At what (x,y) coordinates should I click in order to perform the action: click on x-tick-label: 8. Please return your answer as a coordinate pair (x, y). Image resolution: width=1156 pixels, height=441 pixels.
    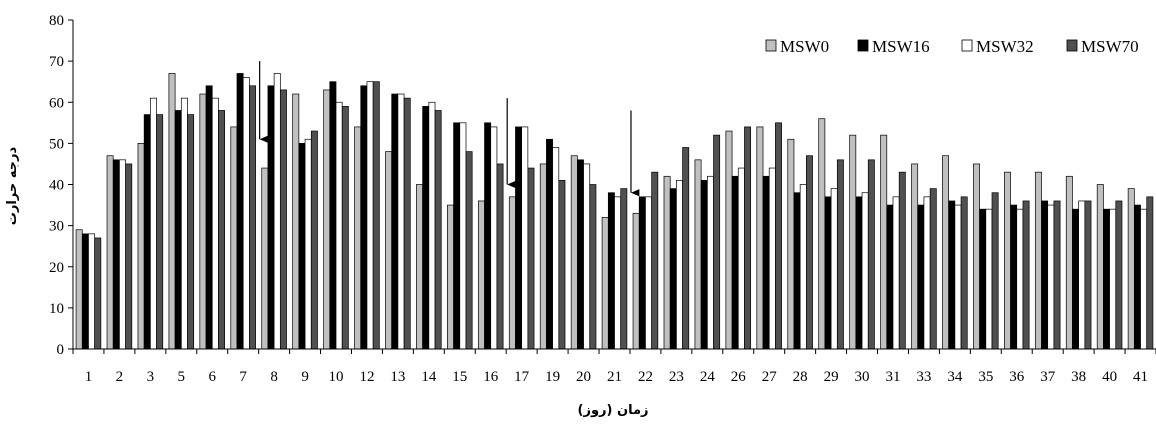
    Looking at the image, I should click on (274, 377).